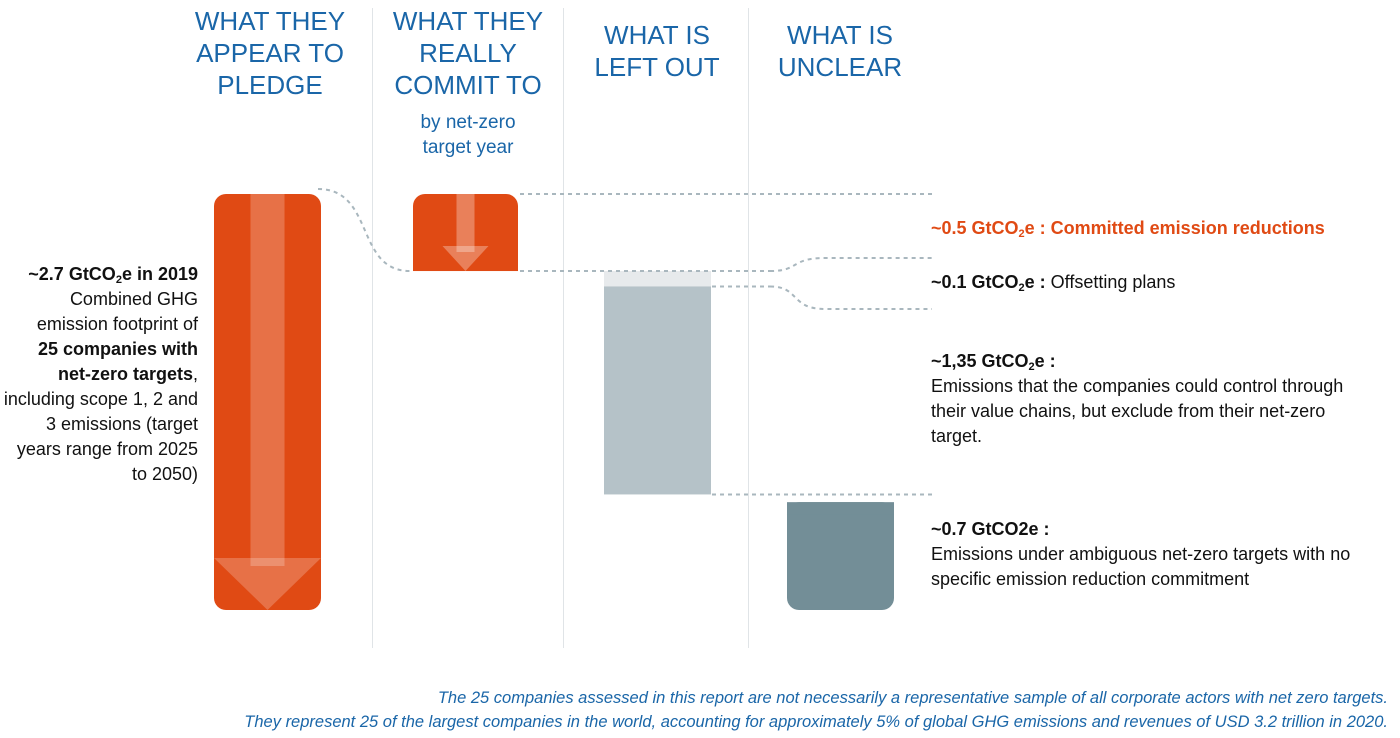 Image resolution: width=1400 pixels, height=738 pixels. I want to click on pledge-value-rest: e in 2019, so click(159, 274).